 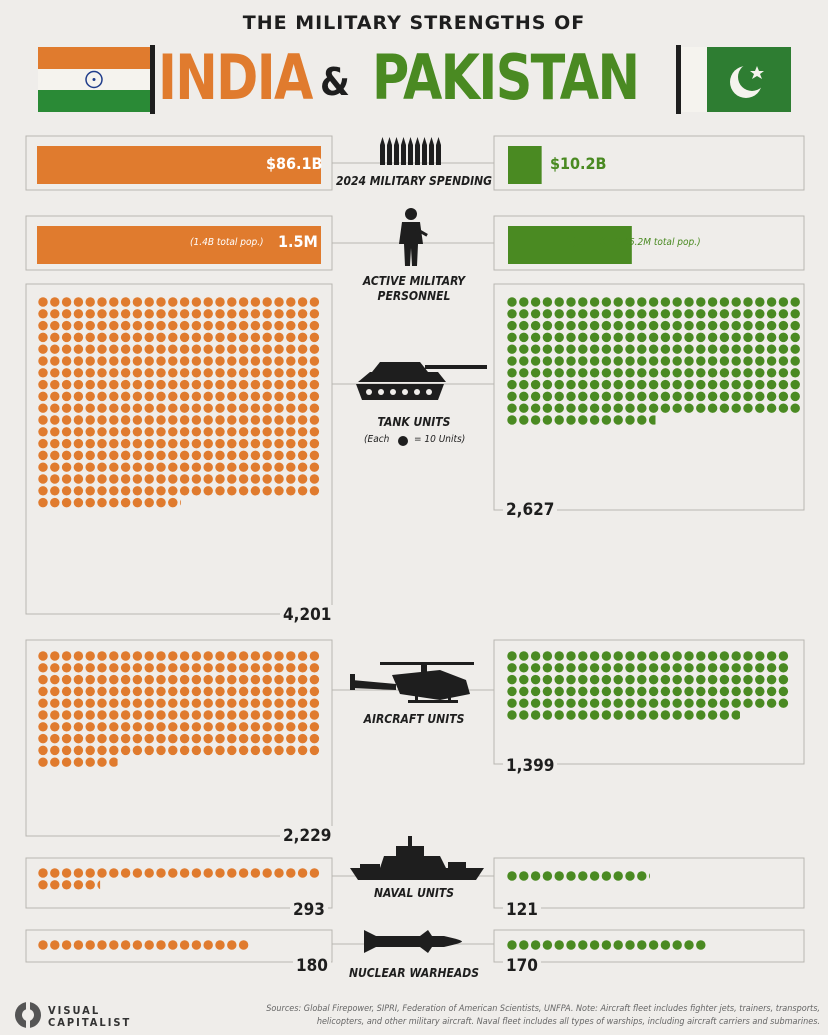 I want to click on ammunition-icon, so click(x=410, y=151).